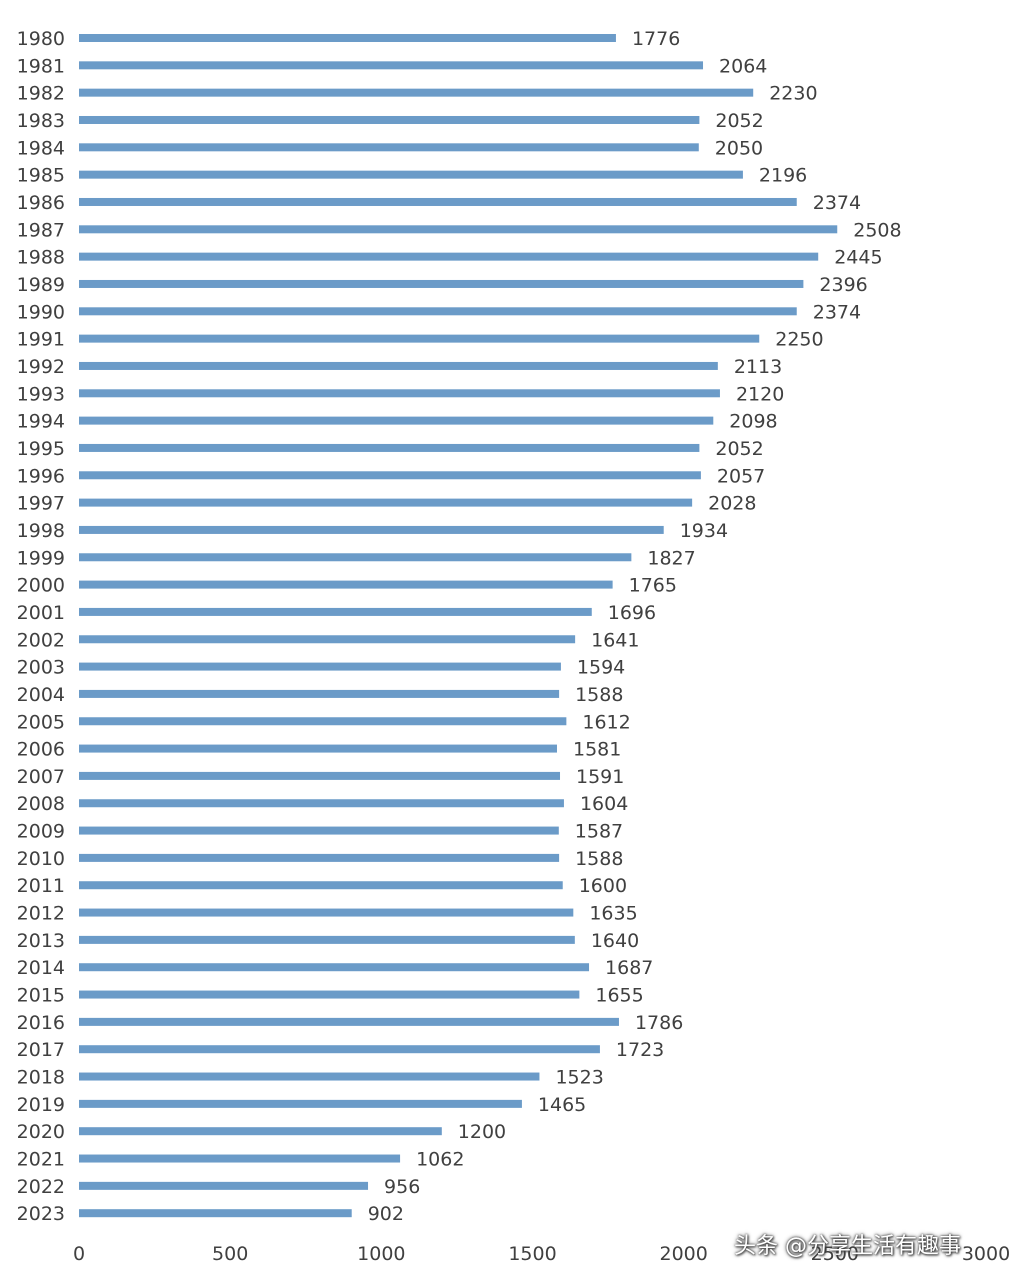 Image resolution: width=1021 pixels, height=1280 pixels. What do you see at coordinates (41, 640) in the screenshot?
I see `category-label: 2002` at bounding box center [41, 640].